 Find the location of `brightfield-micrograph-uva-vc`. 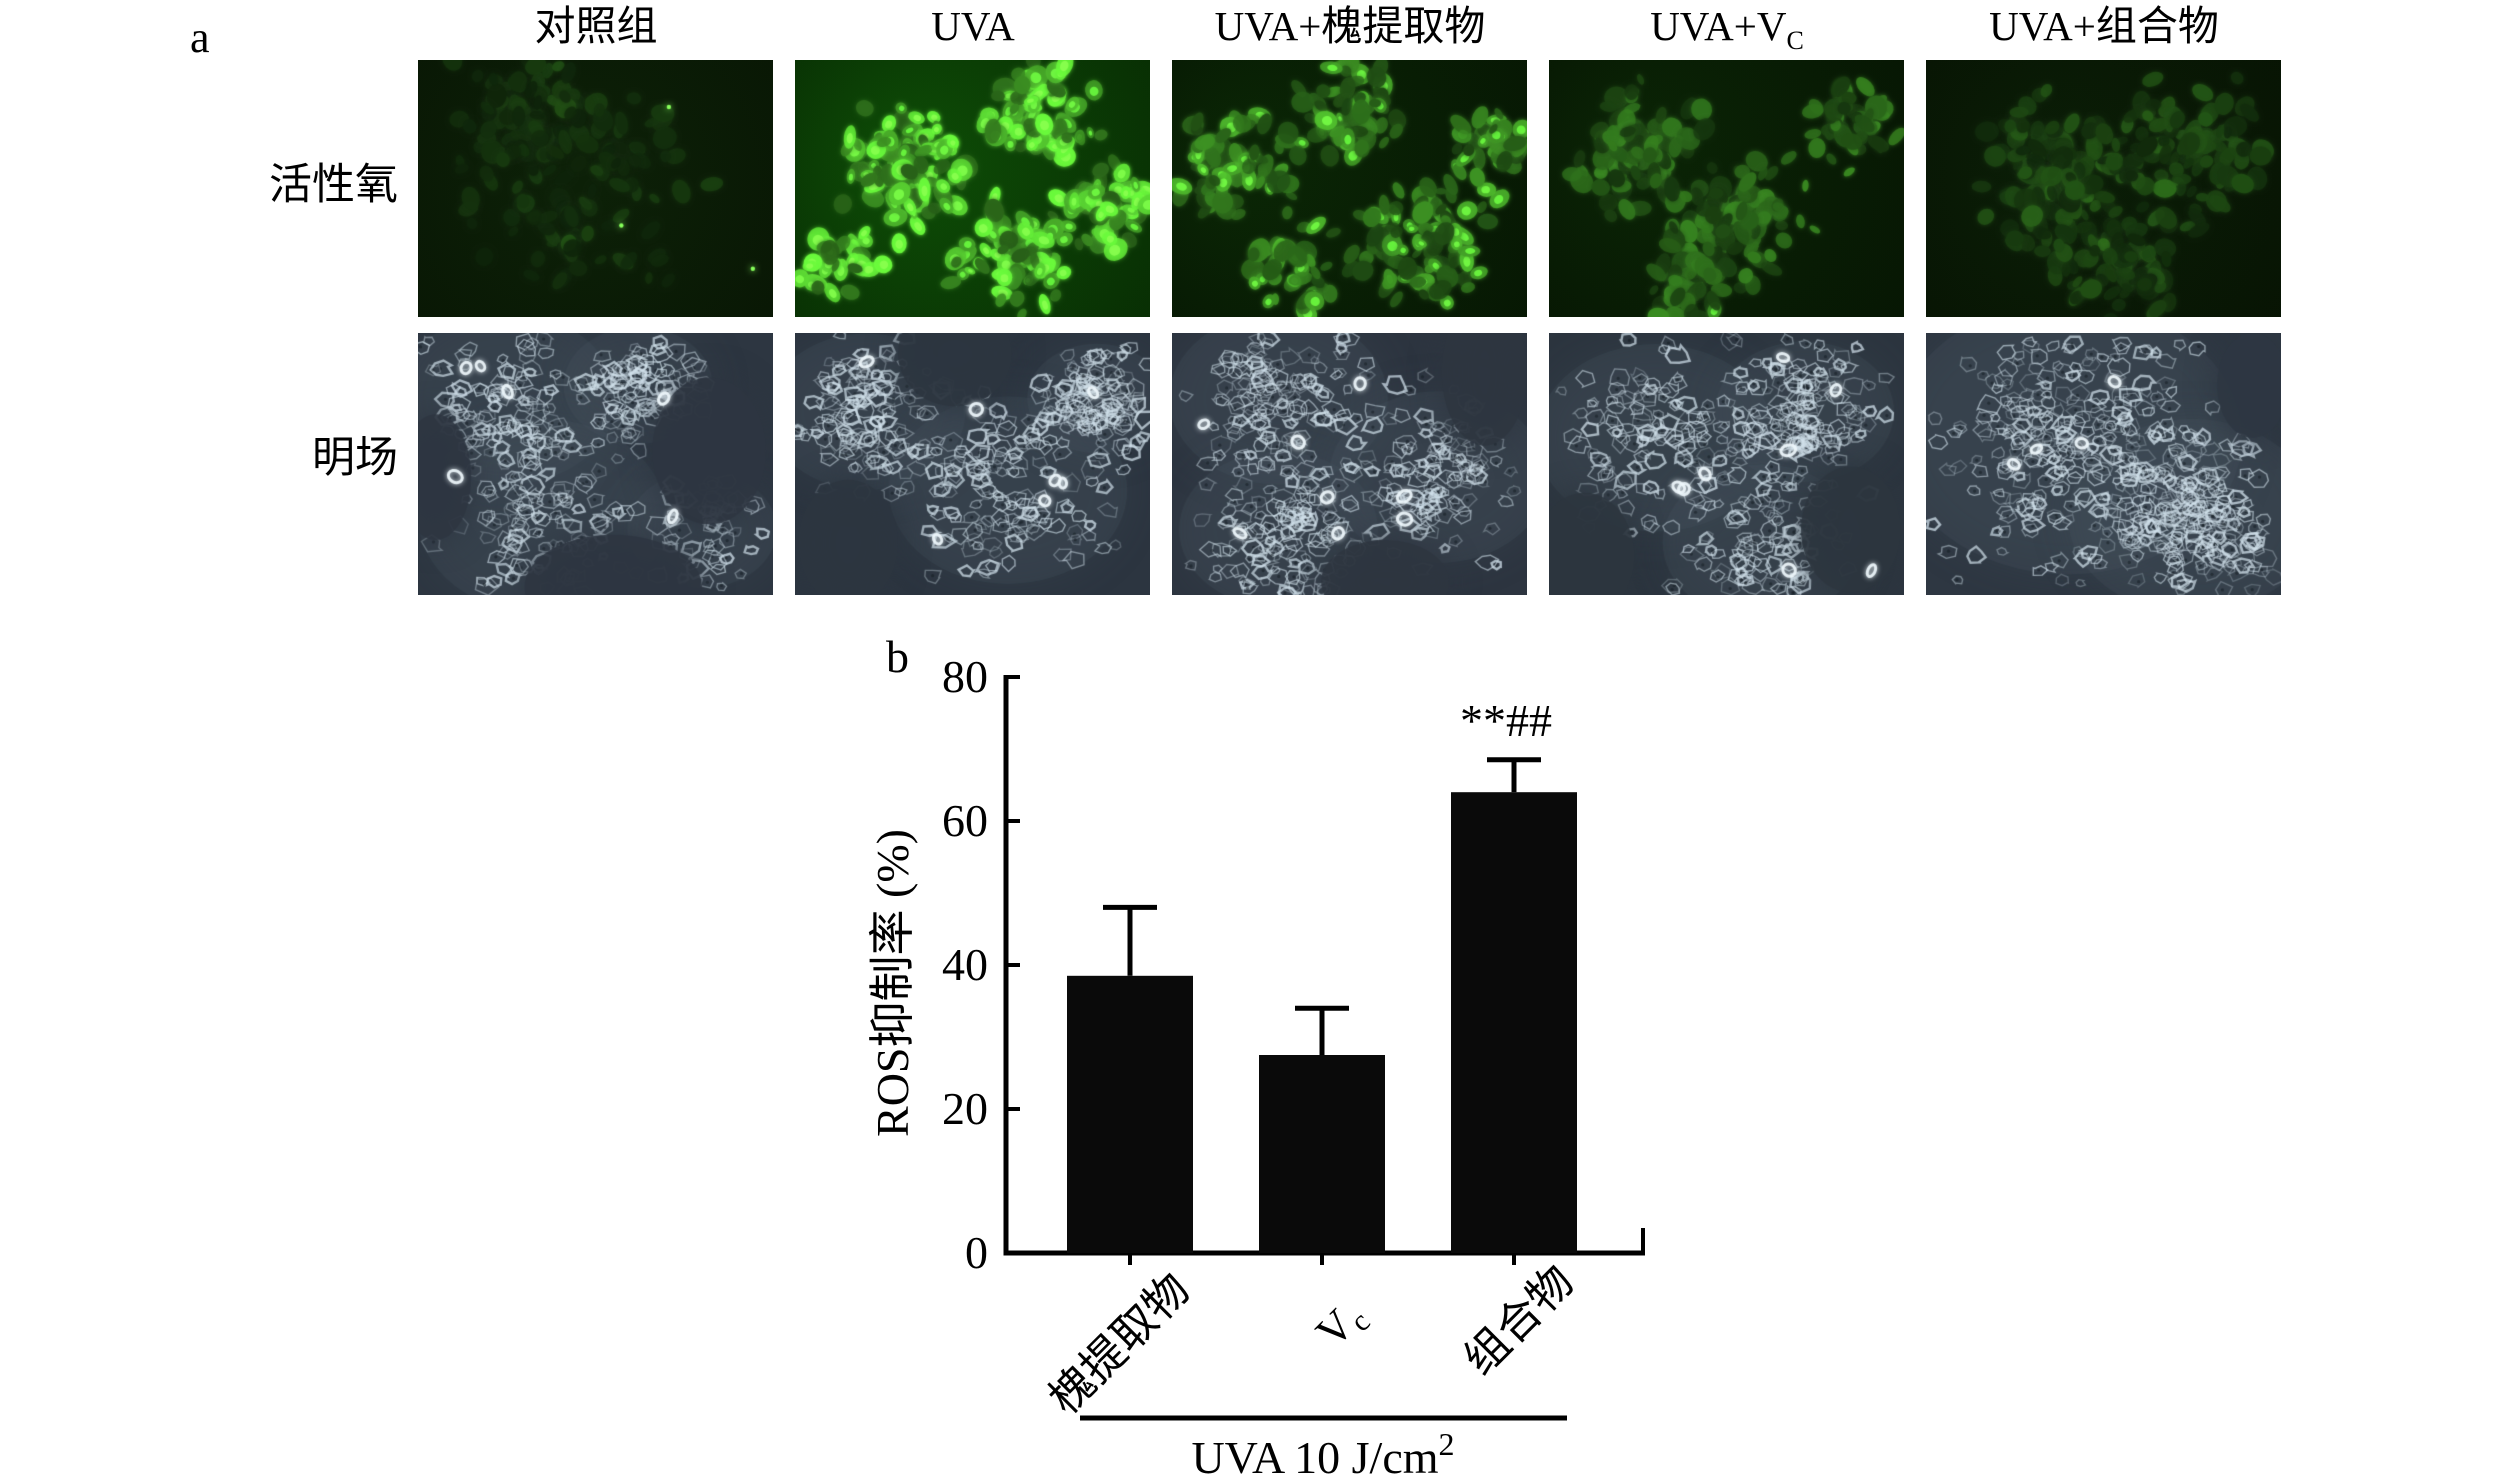

brightfield-micrograph-uva-vc is located at coordinates (1726, 464).